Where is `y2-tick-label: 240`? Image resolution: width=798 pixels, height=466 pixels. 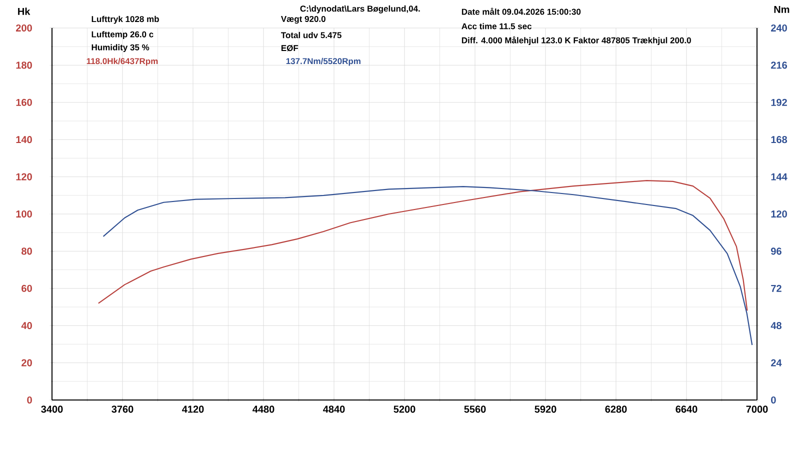
y2-tick-label: 240 is located at coordinates (779, 28).